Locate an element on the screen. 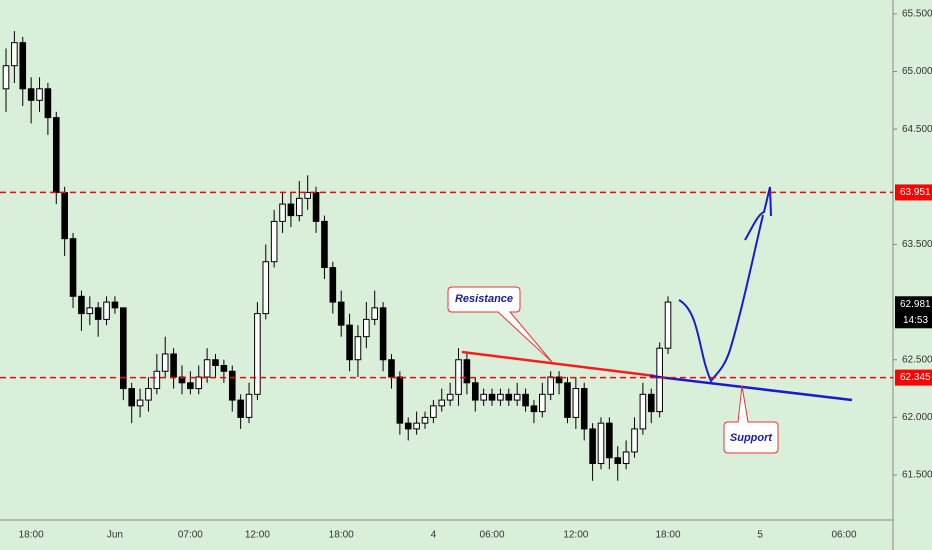  last-price-label: 62.981 is located at coordinates (915, 304).